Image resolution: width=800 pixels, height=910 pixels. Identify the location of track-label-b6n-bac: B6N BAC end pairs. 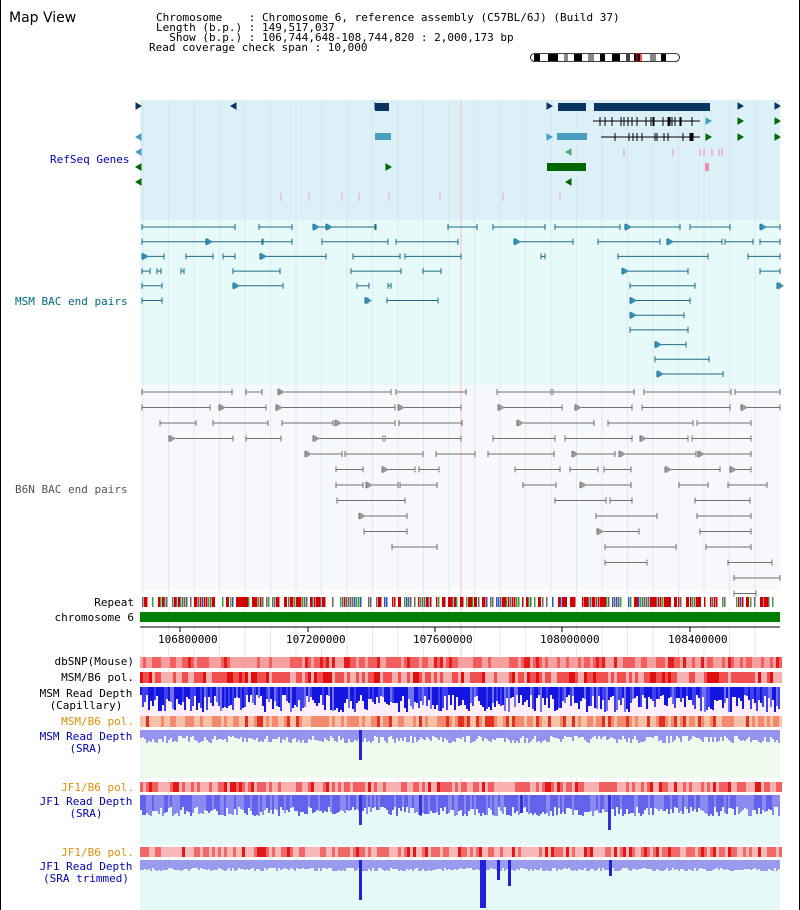
(71, 489).